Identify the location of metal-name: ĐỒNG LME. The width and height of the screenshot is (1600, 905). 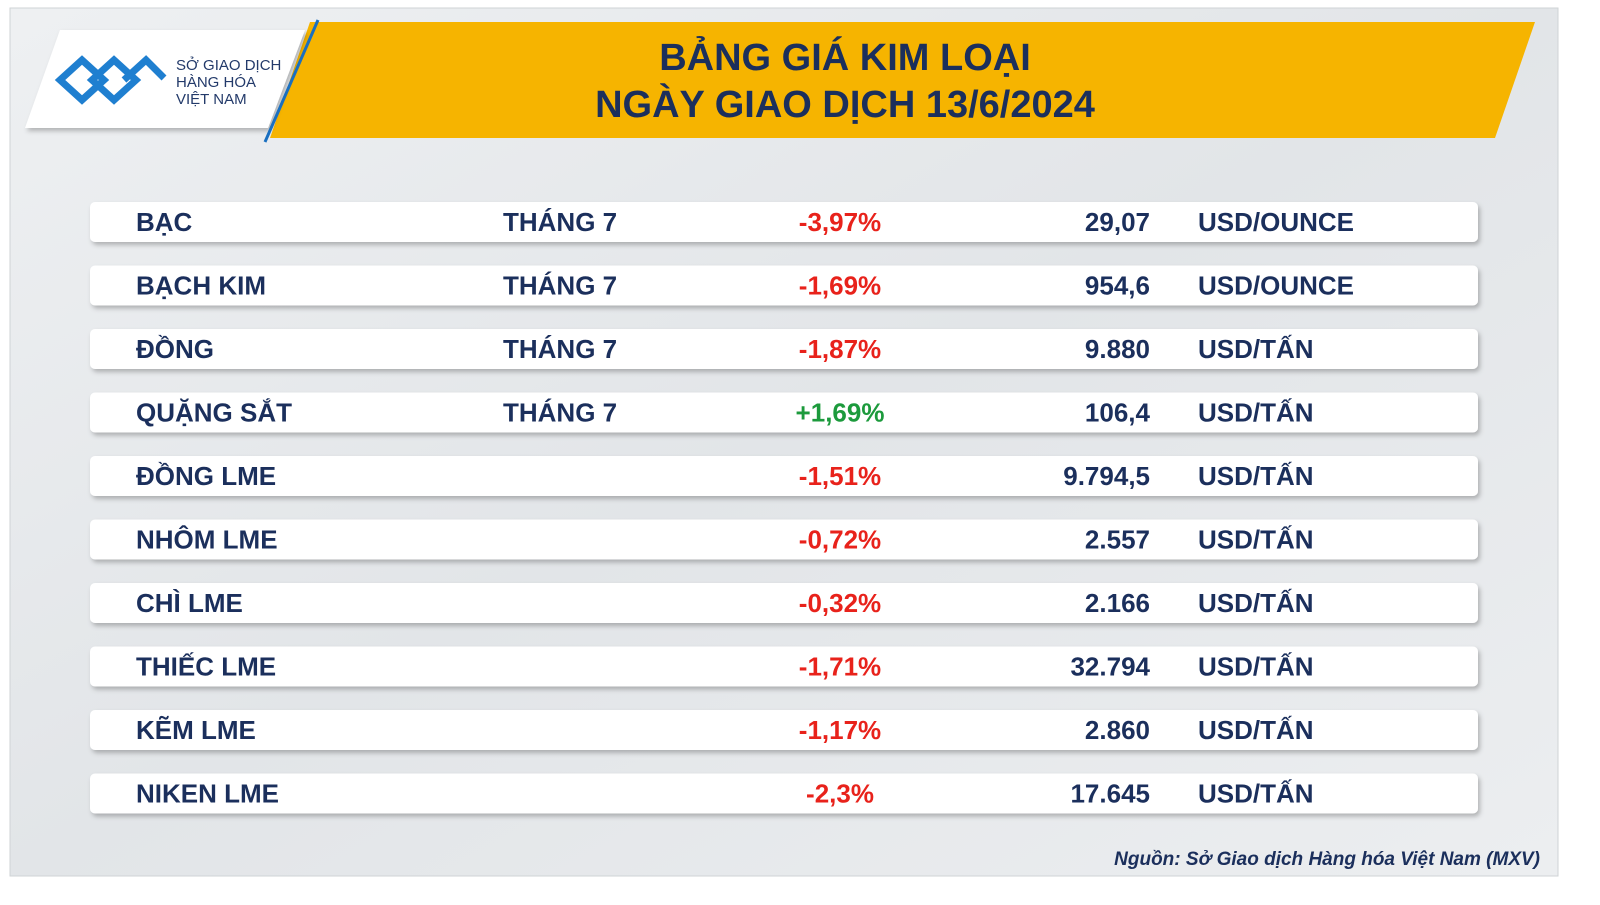
(206, 476).